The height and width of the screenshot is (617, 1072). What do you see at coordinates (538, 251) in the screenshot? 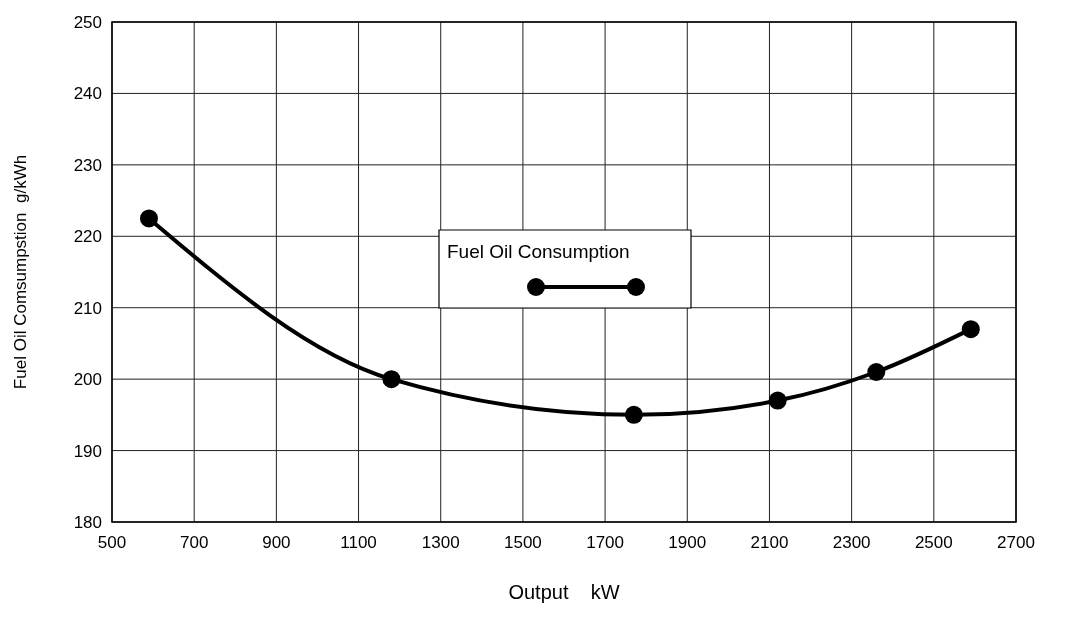
I see `text: Fuel Oil Consumption` at bounding box center [538, 251].